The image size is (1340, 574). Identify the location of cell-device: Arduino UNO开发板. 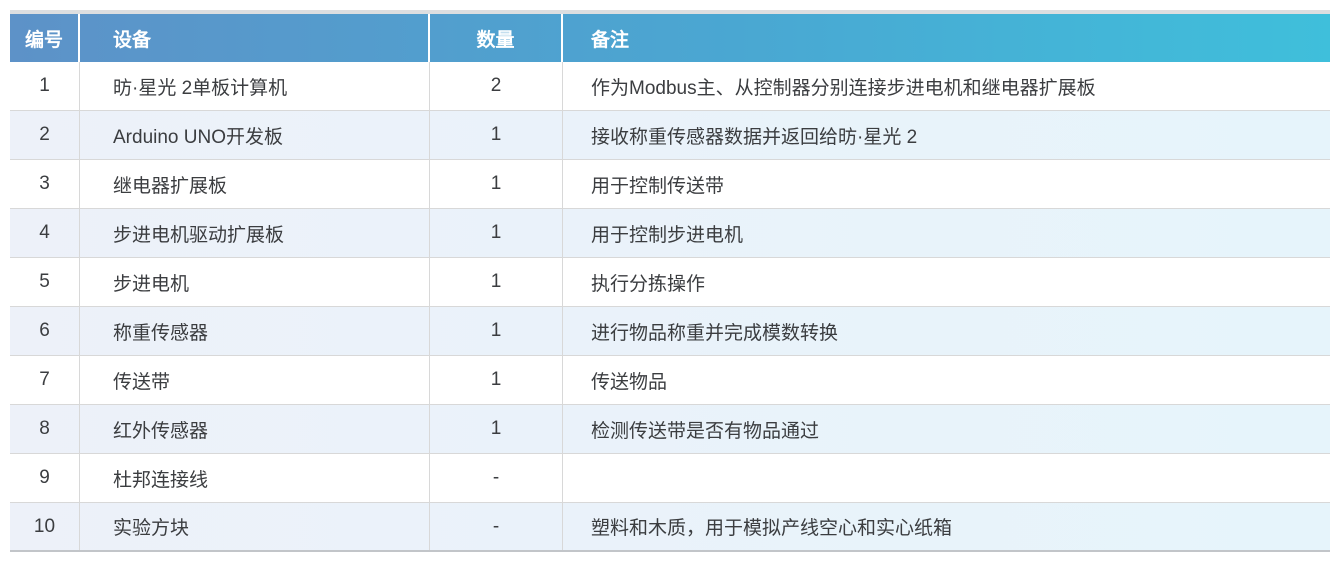
(255, 135).